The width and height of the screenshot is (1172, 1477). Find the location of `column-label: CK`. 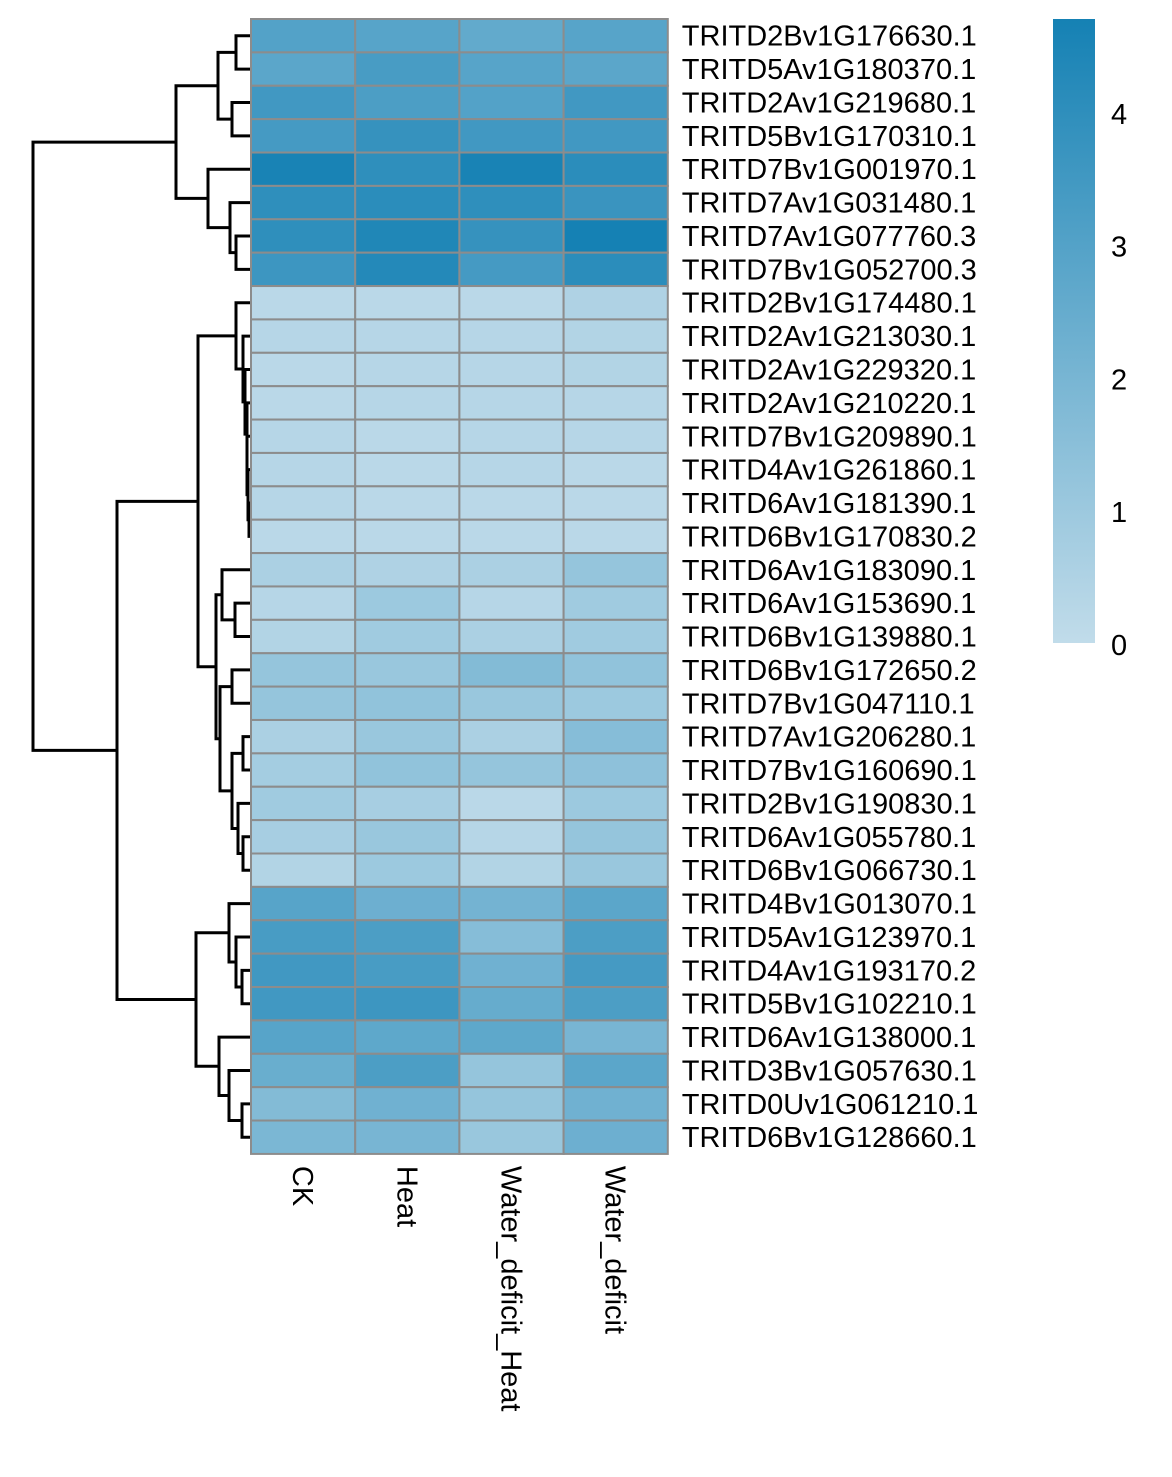

column-label: CK is located at coordinates (302, 1186).